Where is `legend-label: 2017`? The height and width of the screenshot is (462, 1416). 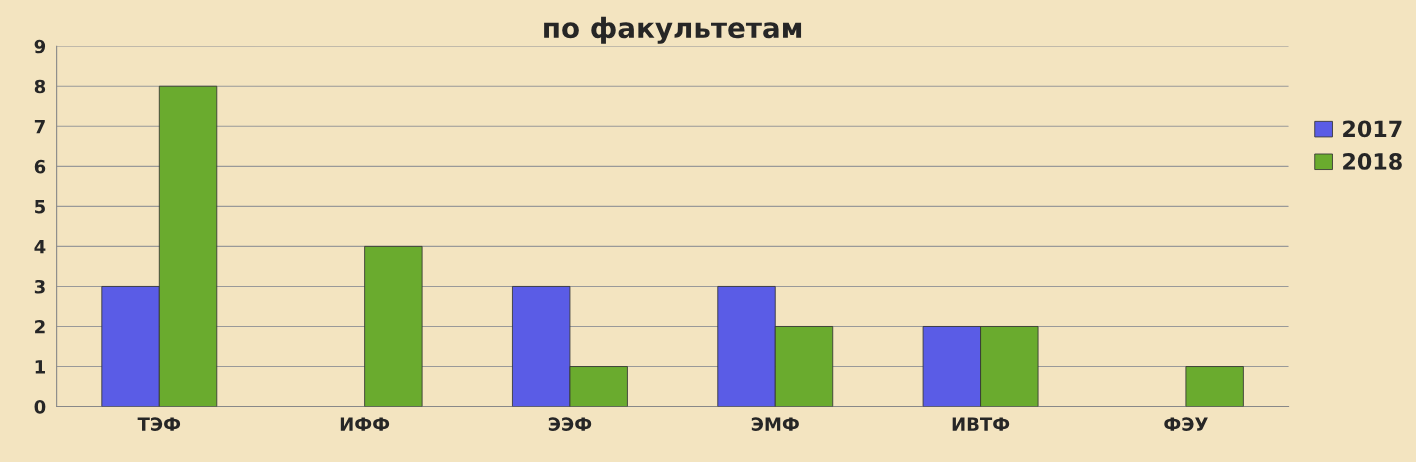
legend-label: 2017 is located at coordinates (1372, 129).